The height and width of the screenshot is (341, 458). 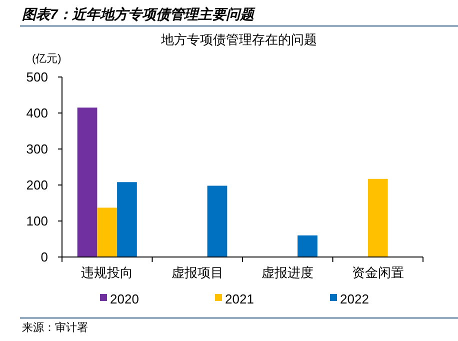 What do you see at coordinates (124, 299) in the screenshot?
I see `legend-label: 2020` at bounding box center [124, 299].